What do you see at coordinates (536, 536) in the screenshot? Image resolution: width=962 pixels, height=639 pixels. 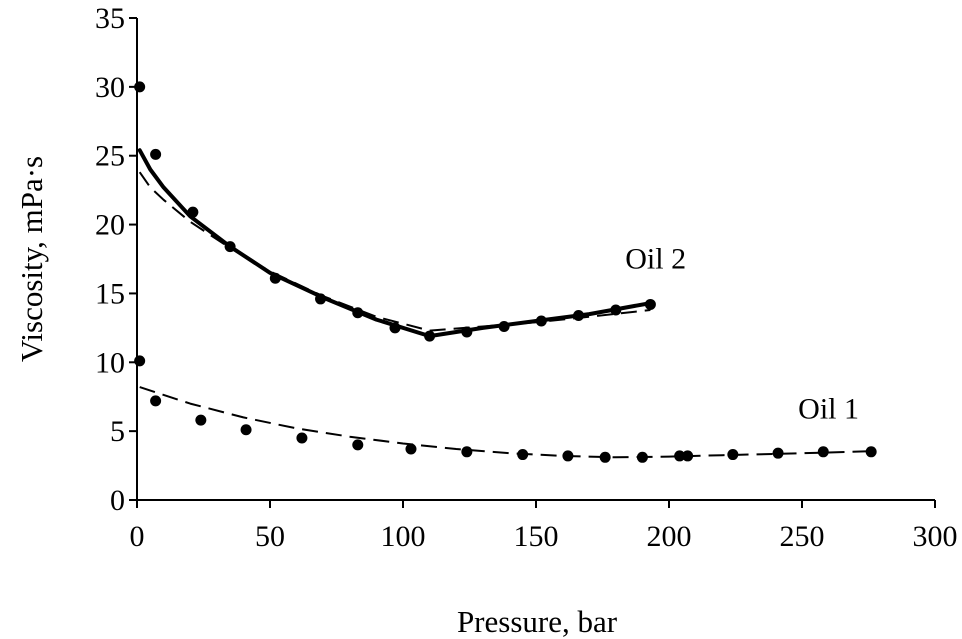 I see `x-tick-label: 150` at bounding box center [536, 536].